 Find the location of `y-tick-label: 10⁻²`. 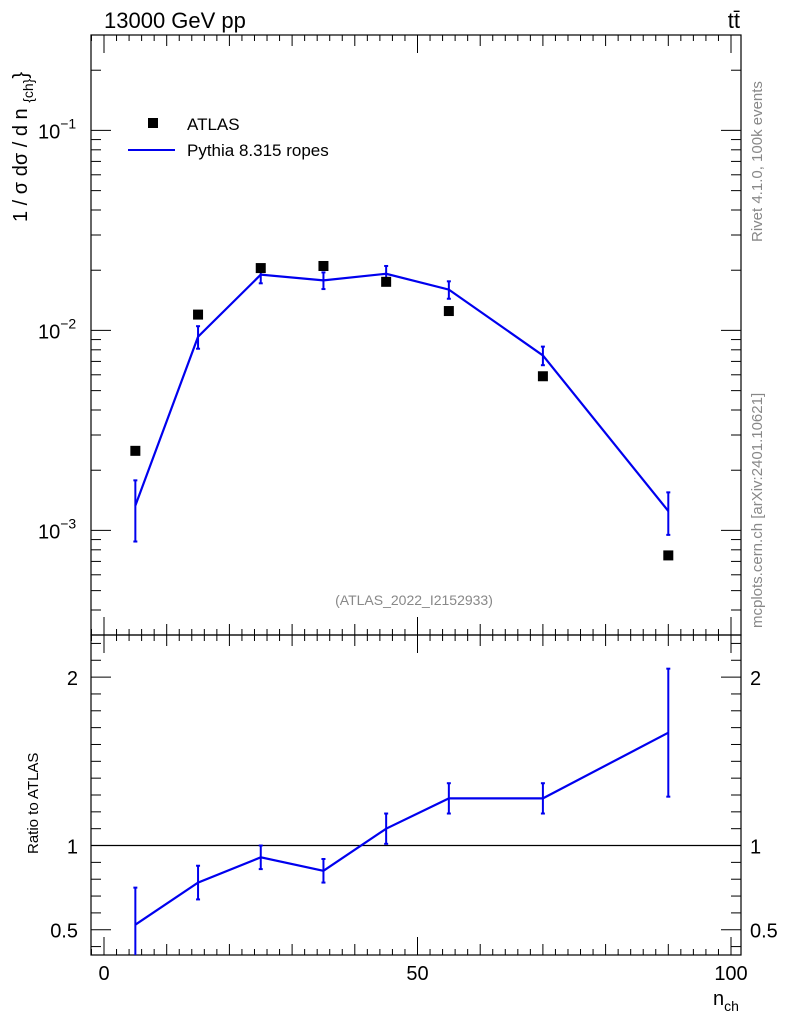

y-tick-label: 10⁻² is located at coordinates (57, 329).